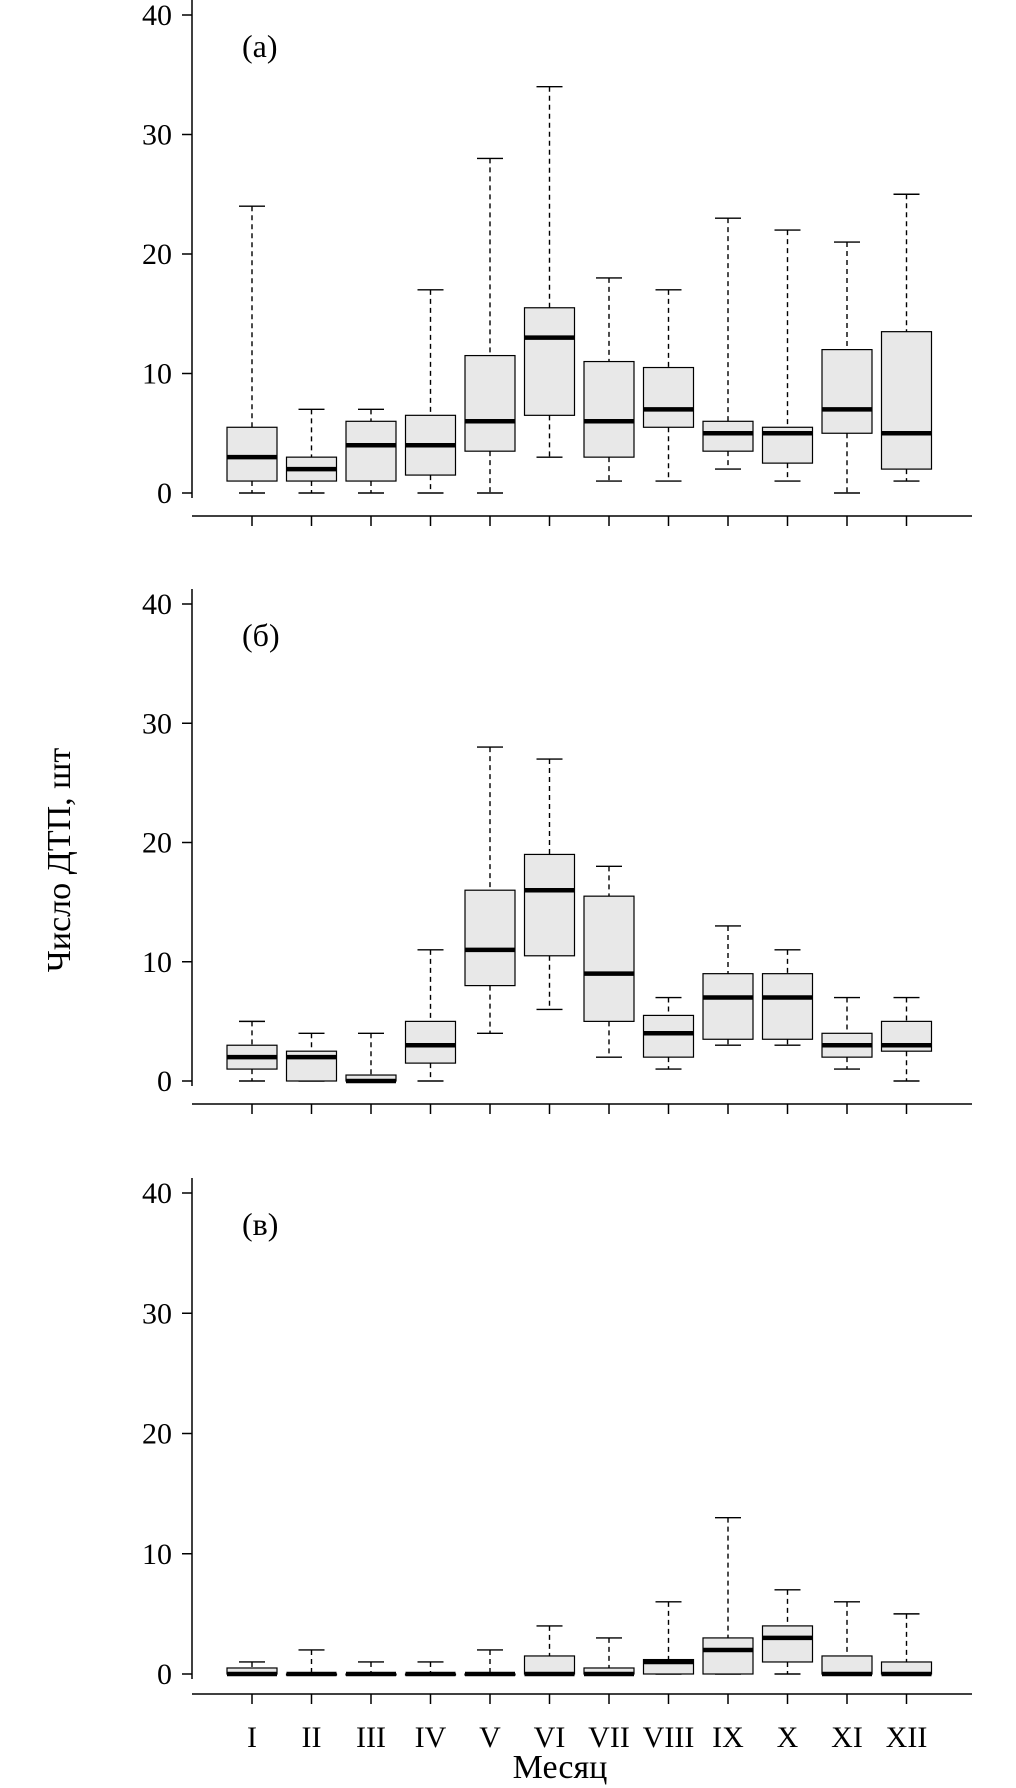 This screenshot has height=1788, width=1016. I want to click on panel-label: (a), so click(260, 46).